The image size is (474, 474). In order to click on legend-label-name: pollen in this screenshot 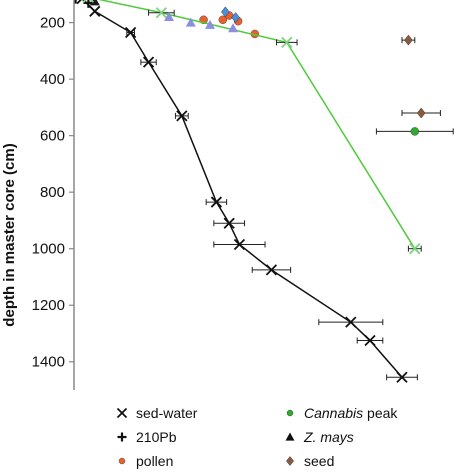, I will do `click(154, 461)`.